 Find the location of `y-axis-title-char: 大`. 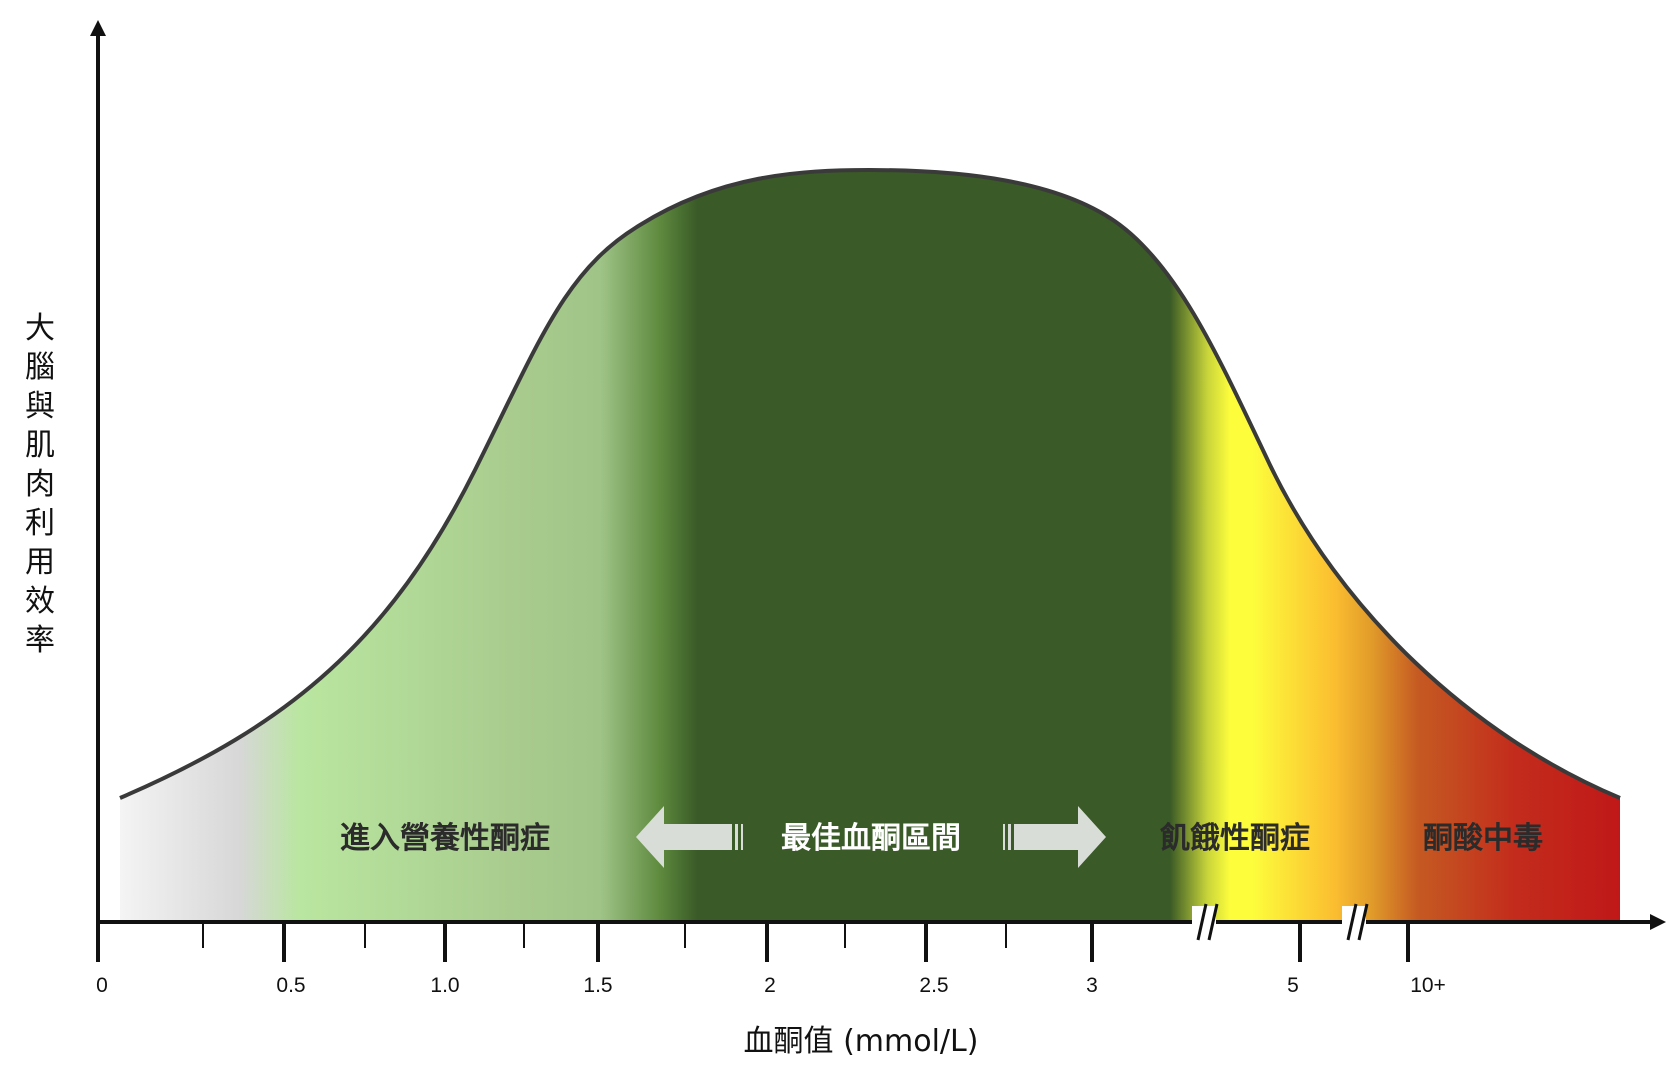

y-axis-title-char: 大 is located at coordinates (40, 328).